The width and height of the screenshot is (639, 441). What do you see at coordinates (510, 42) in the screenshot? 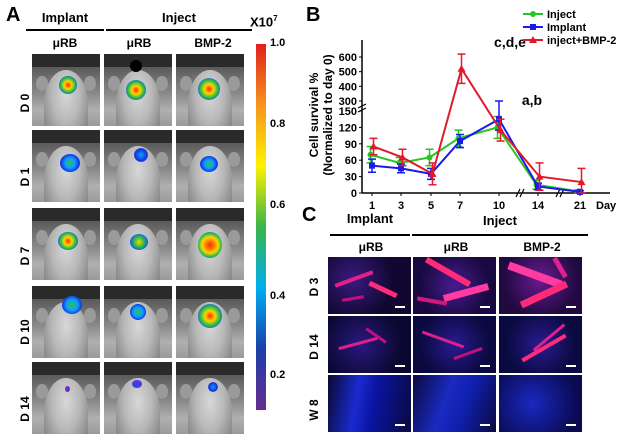
I see `annotation-label: c,d,e` at bounding box center [510, 42].